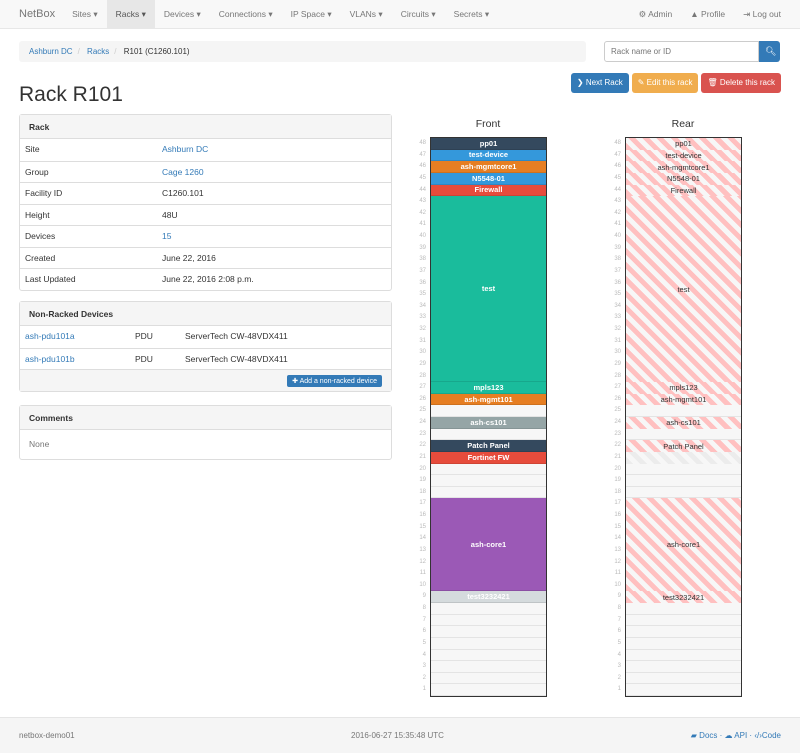 This screenshot has width=800, height=754. What do you see at coordinates (422, 352) in the screenshot?
I see `unit-number: 30` at bounding box center [422, 352].